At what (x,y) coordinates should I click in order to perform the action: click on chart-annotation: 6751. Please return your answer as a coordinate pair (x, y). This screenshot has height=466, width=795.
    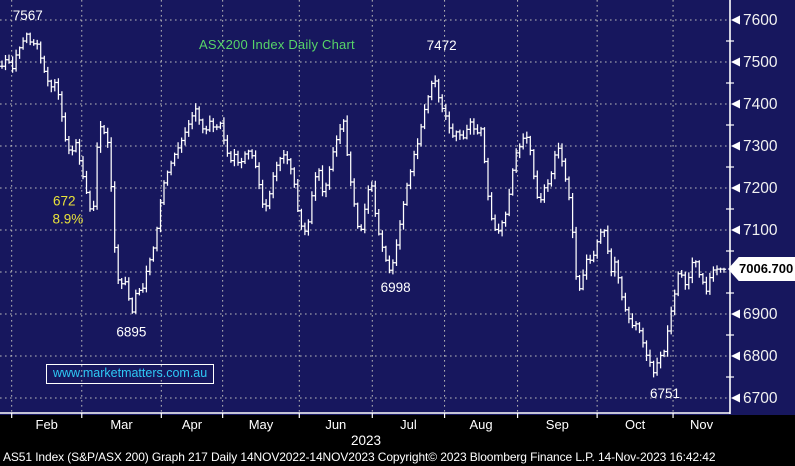
    Looking at the image, I should click on (665, 393).